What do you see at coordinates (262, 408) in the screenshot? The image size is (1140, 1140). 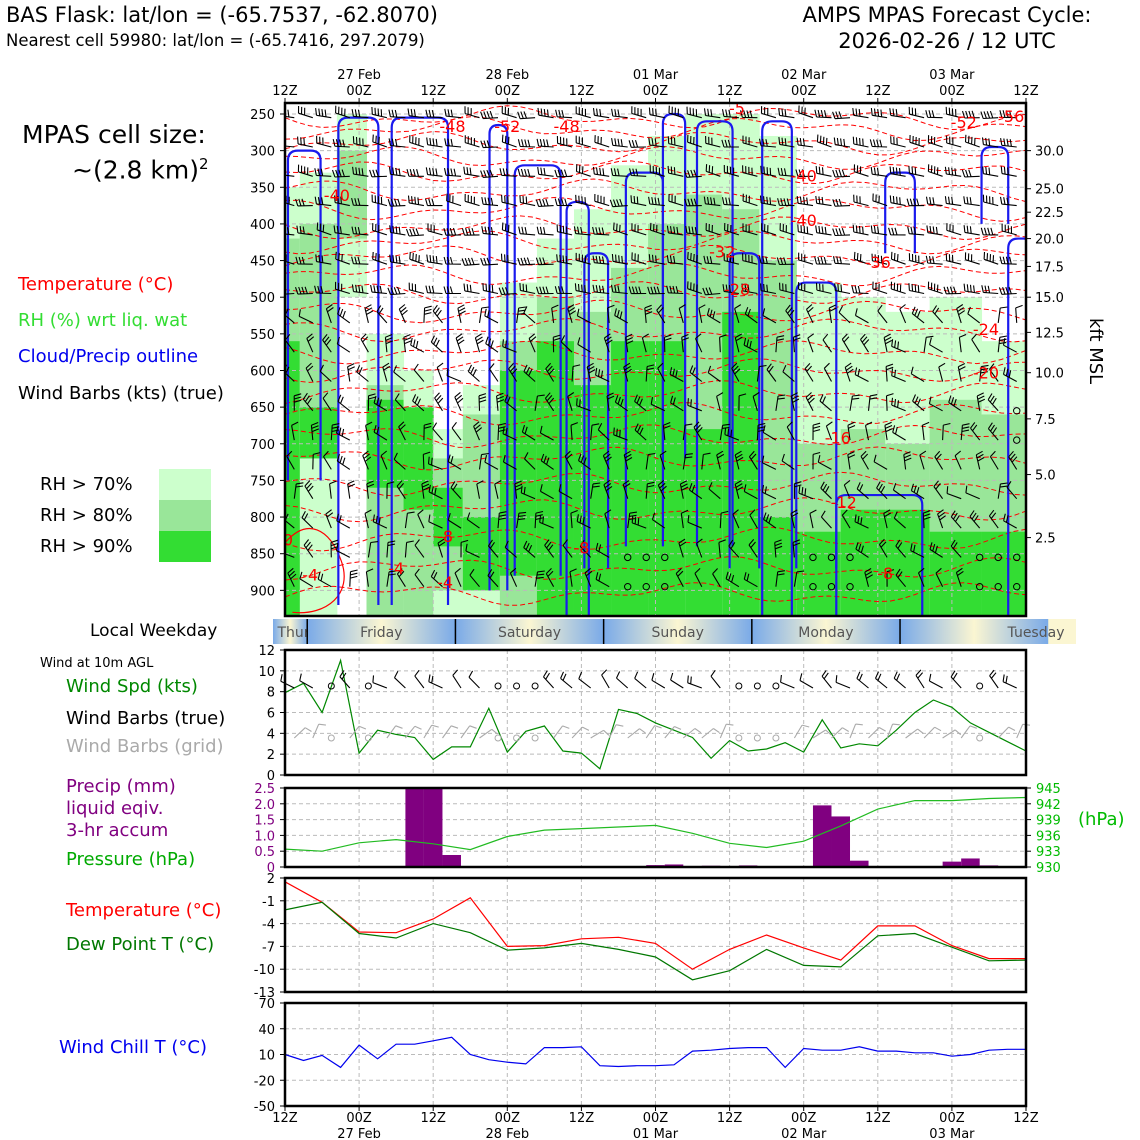 I see `xs-ytick-label: 650` at bounding box center [262, 408].